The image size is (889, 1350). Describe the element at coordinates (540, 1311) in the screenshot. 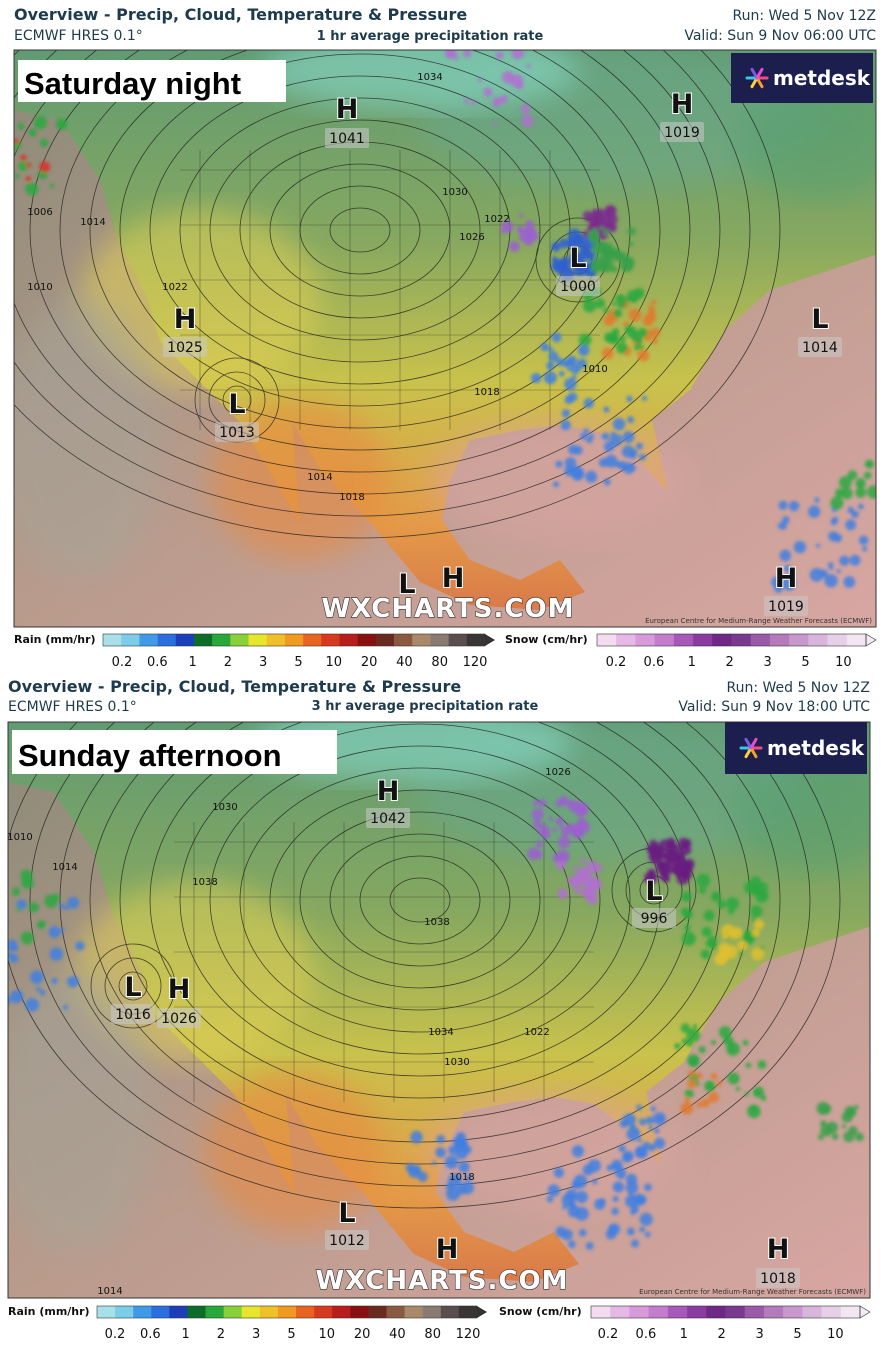

I see `snow-legend-title: Snow (cm/hr)` at that location.